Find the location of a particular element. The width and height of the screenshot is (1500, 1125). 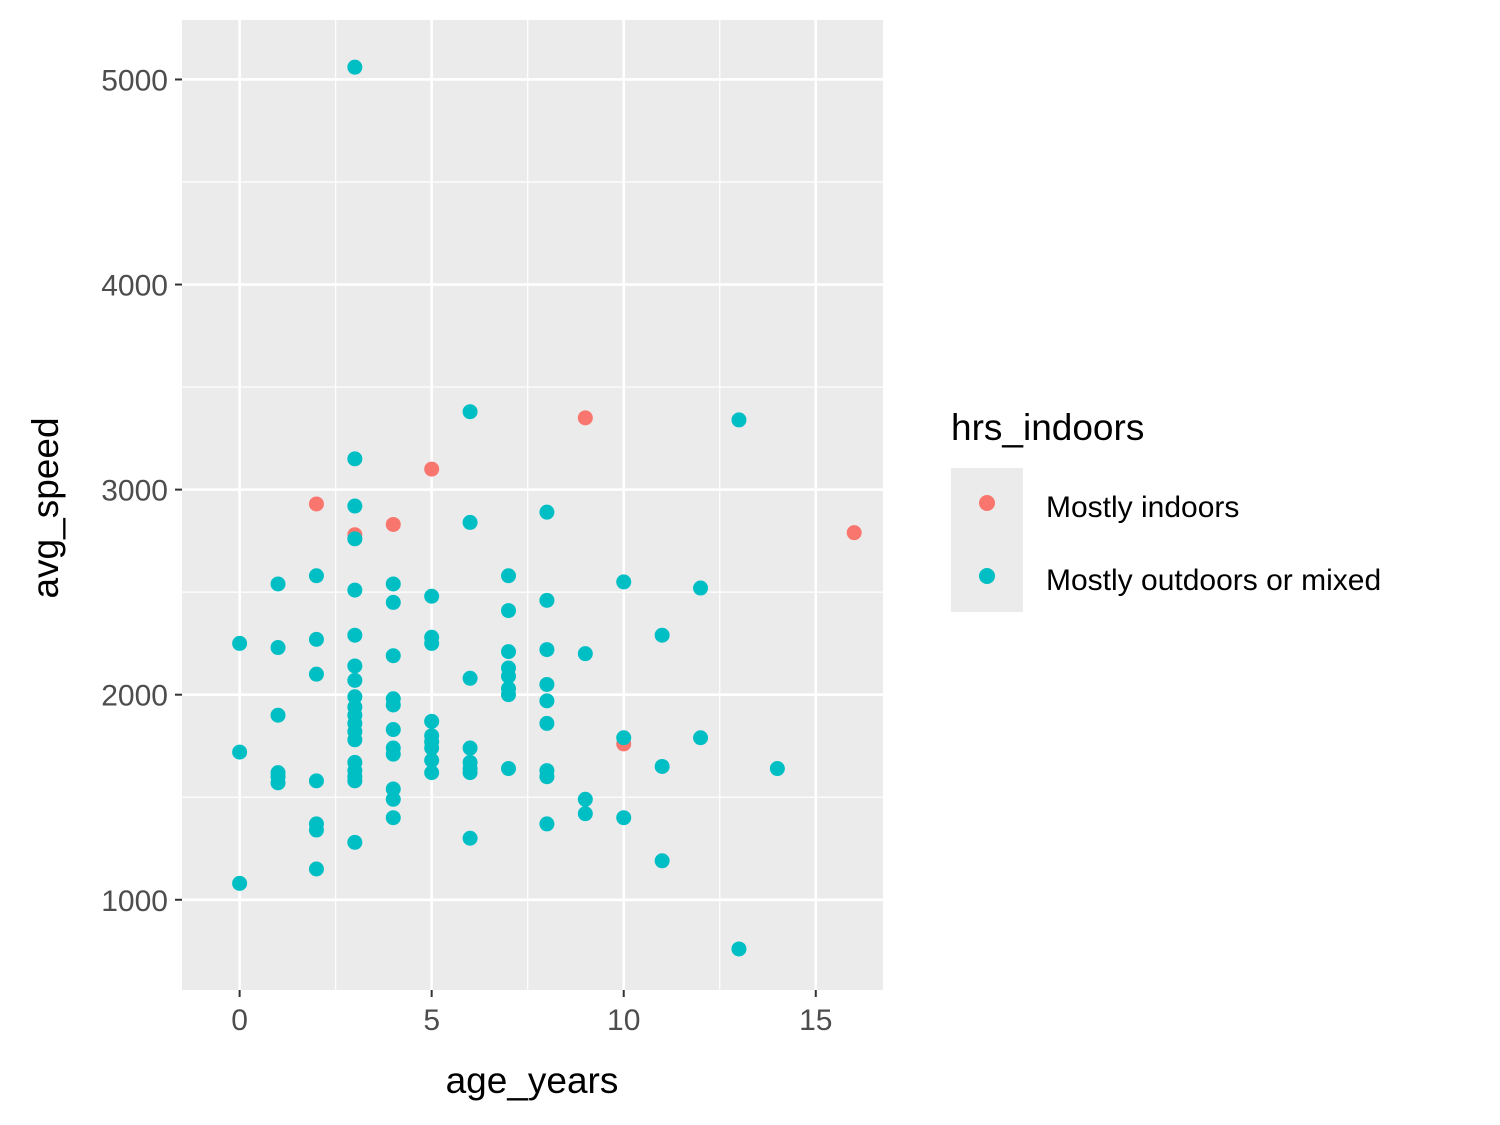

legend-label-mostly-indoors: Mostly indoors is located at coordinates (1142, 507).